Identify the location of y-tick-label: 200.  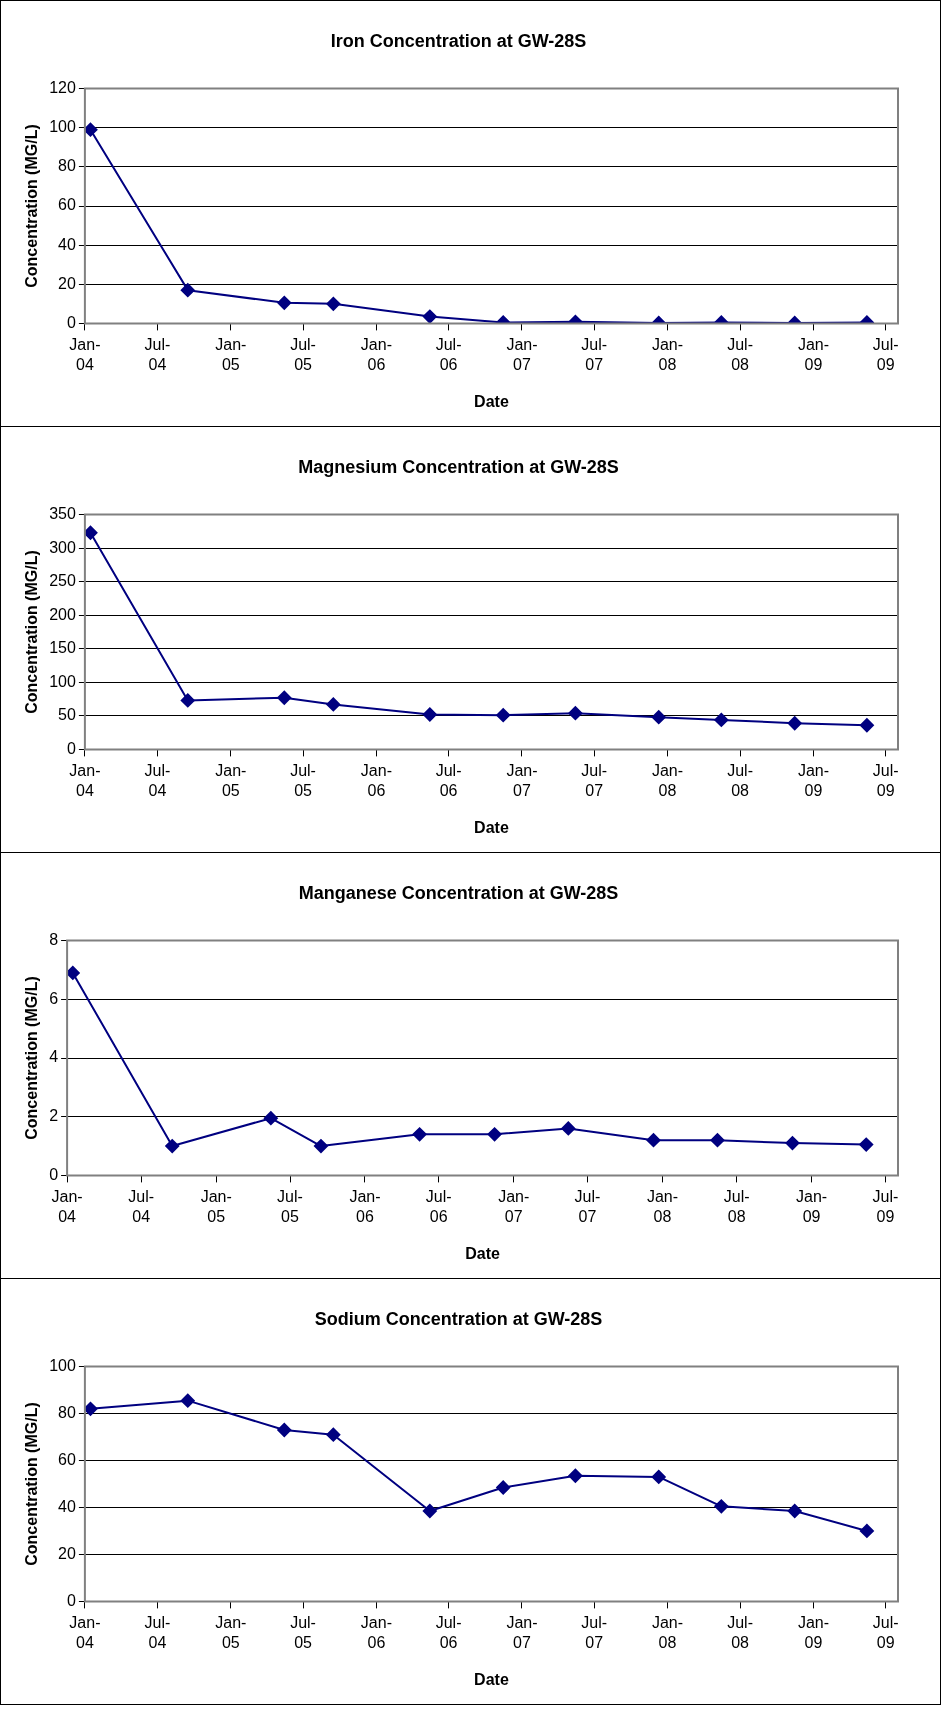
(62, 614).